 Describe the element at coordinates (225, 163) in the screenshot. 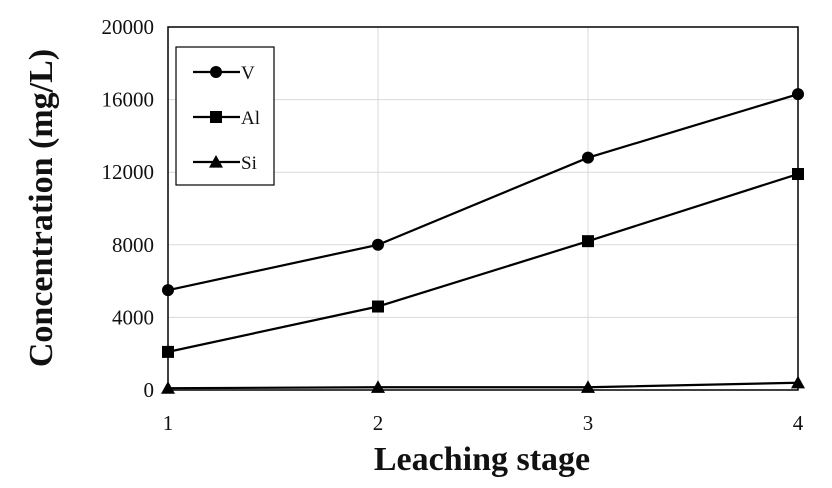

I see `legend-item-si: Si` at that location.